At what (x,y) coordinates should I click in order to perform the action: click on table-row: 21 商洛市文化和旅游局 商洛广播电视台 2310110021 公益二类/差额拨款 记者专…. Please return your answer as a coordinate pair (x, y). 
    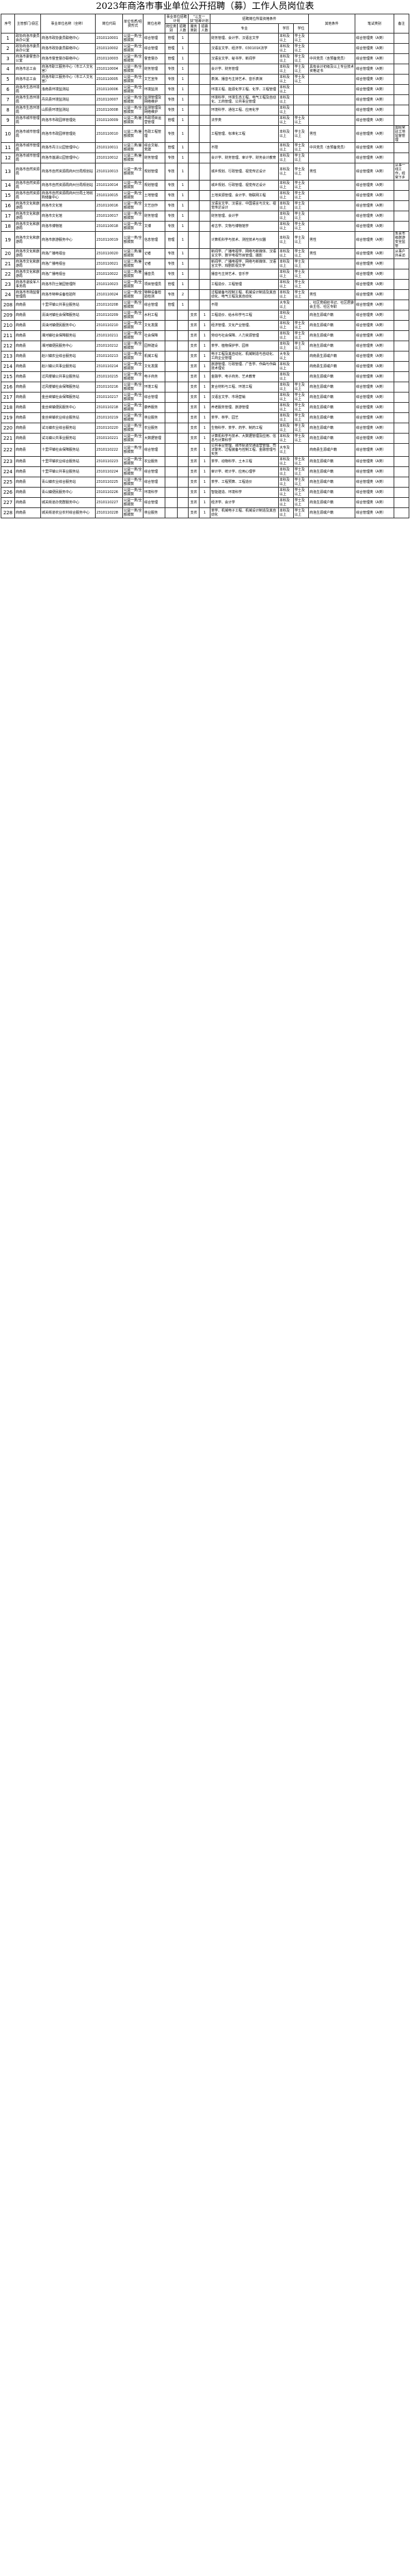
    Looking at the image, I should click on (206, 263).